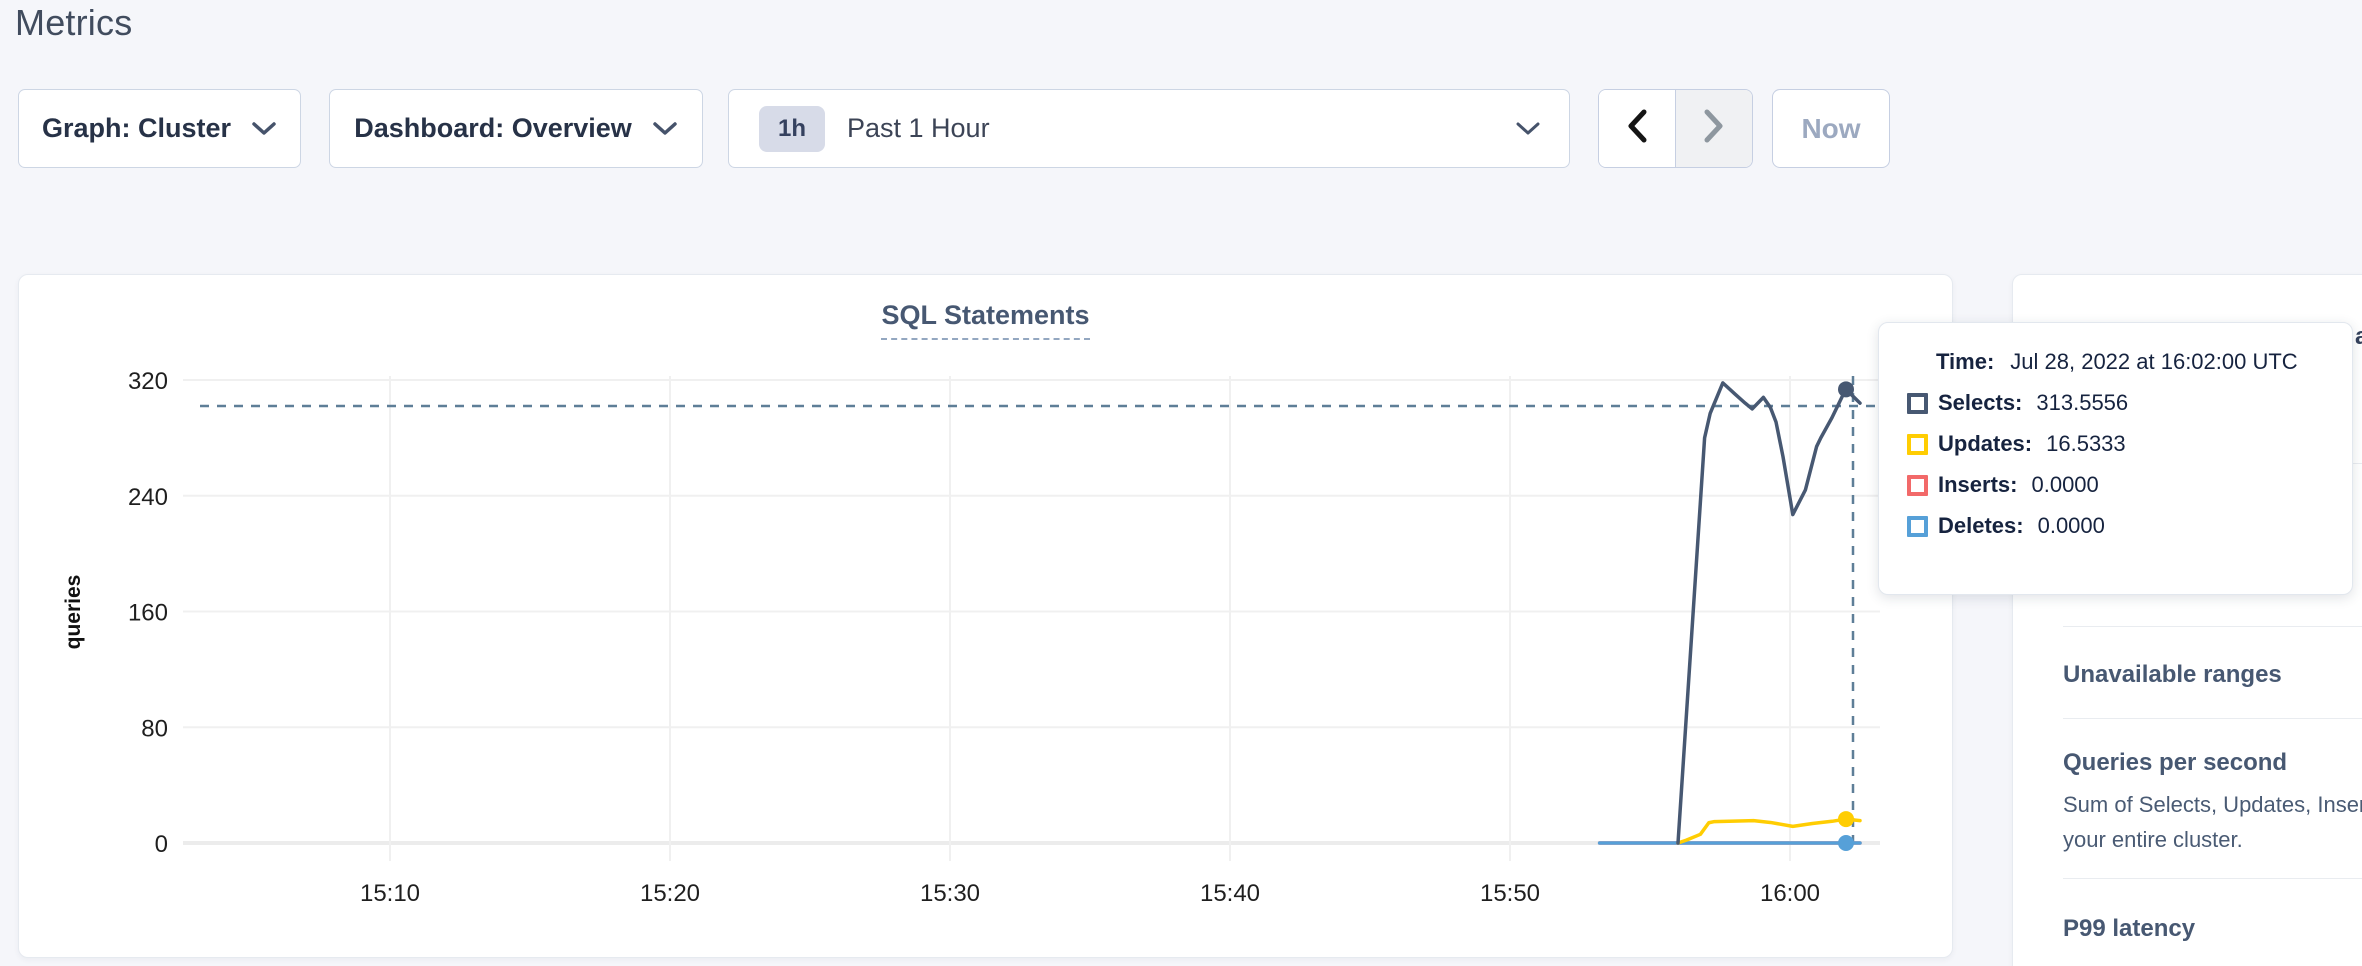  I want to click on time-range-label: Past 1 Hour, so click(918, 128).